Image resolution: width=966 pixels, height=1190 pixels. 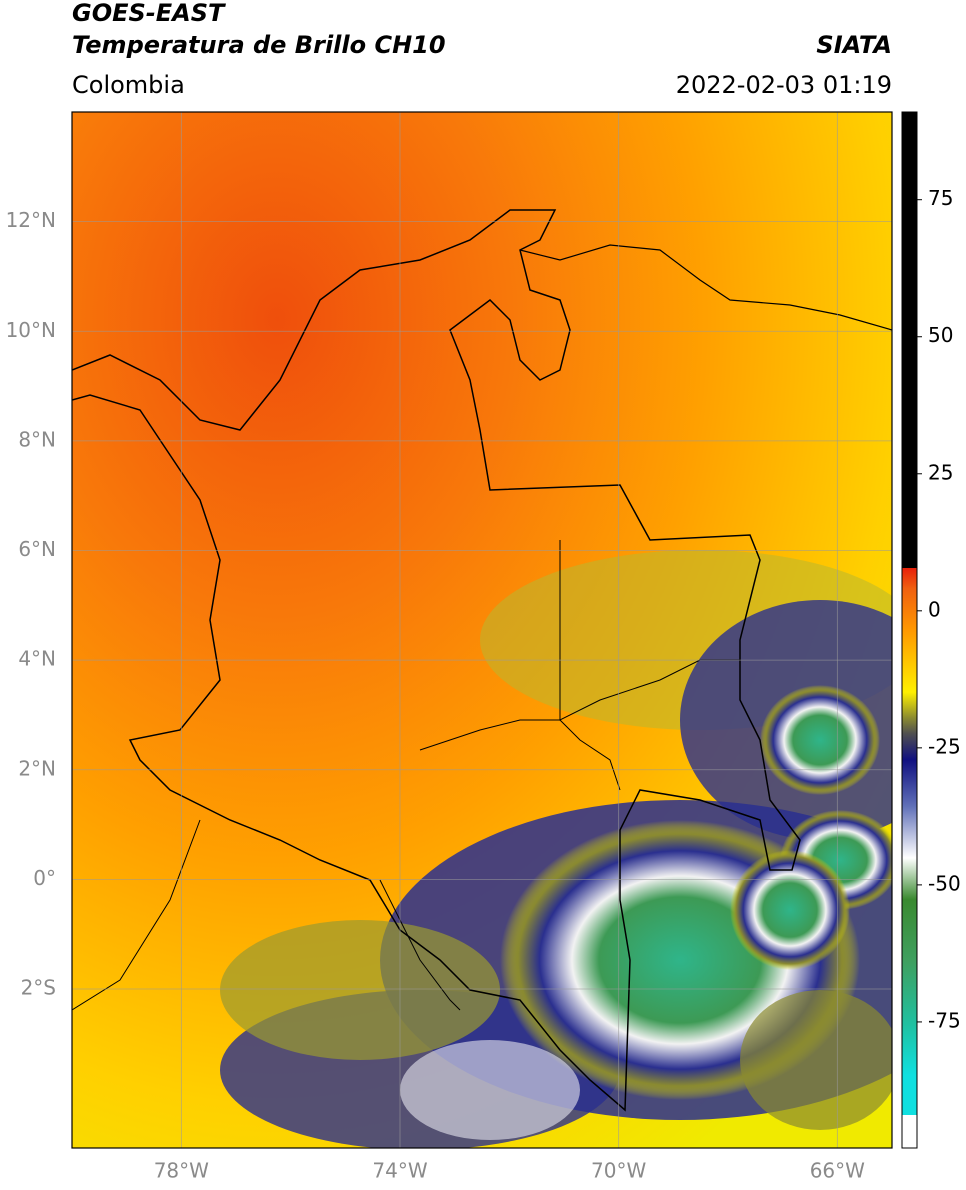 What do you see at coordinates (44, 878) in the screenshot?
I see `y-tick-label: 0°` at bounding box center [44, 878].